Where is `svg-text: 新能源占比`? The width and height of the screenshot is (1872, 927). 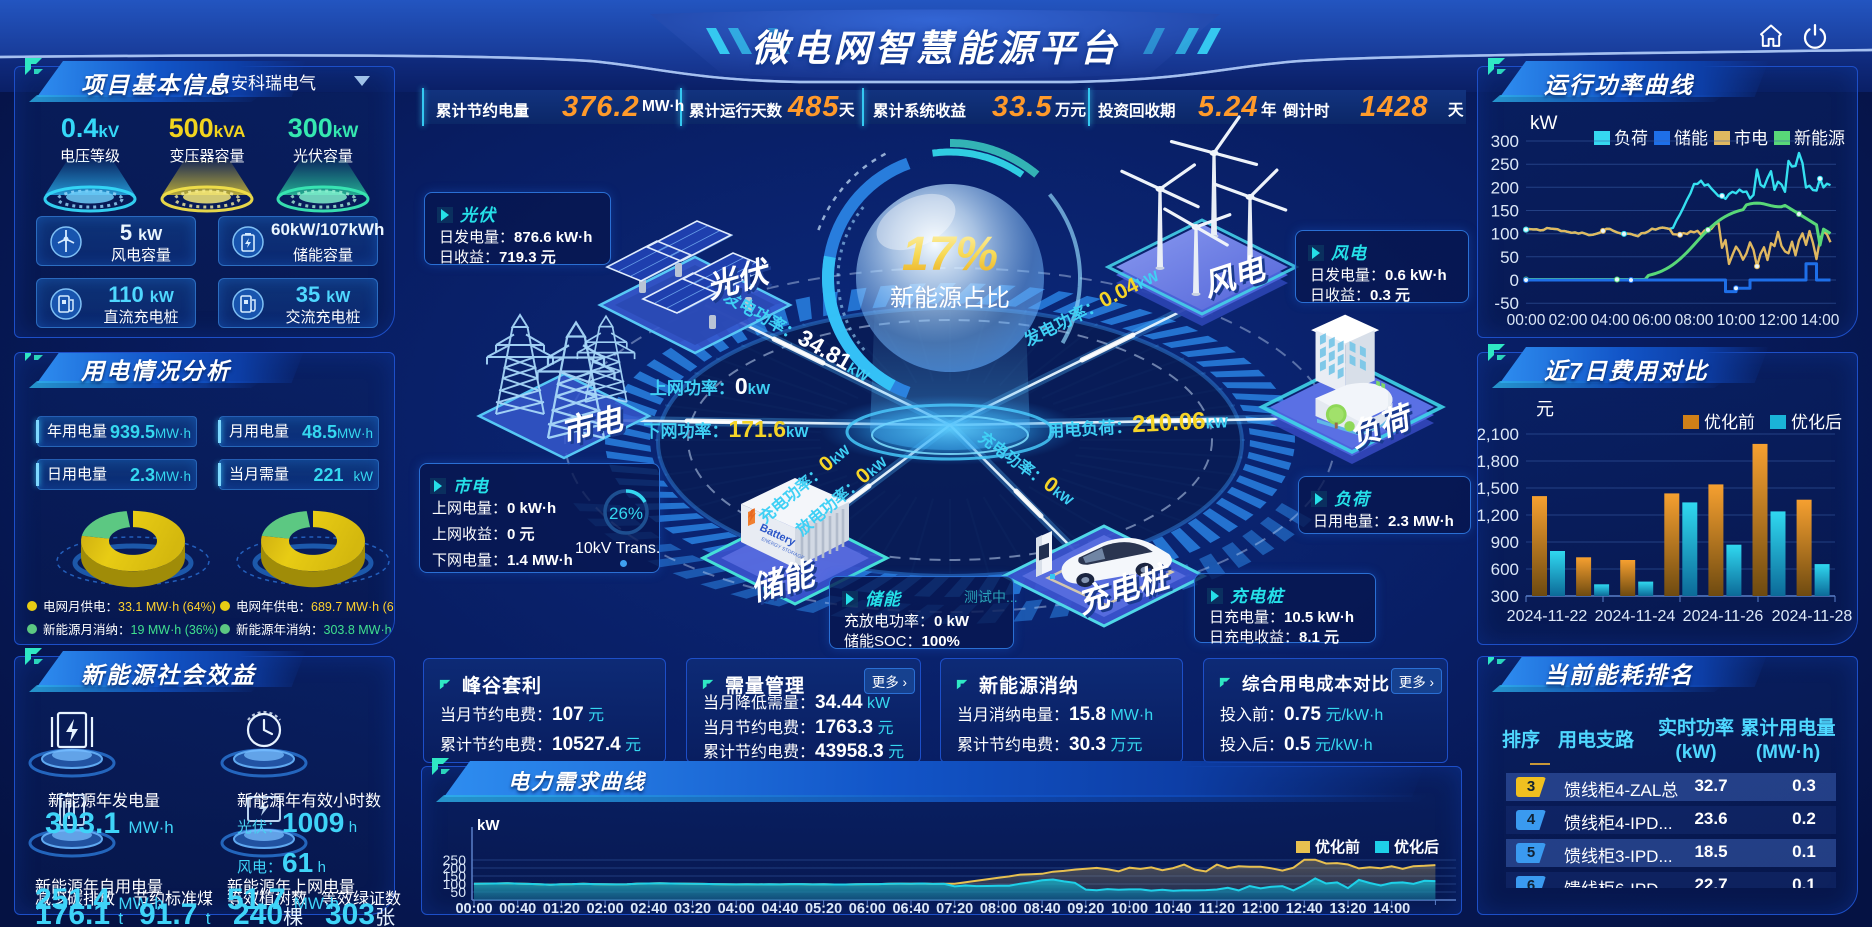
svg-text: 新能源占比 is located at coordinates (950, 298).